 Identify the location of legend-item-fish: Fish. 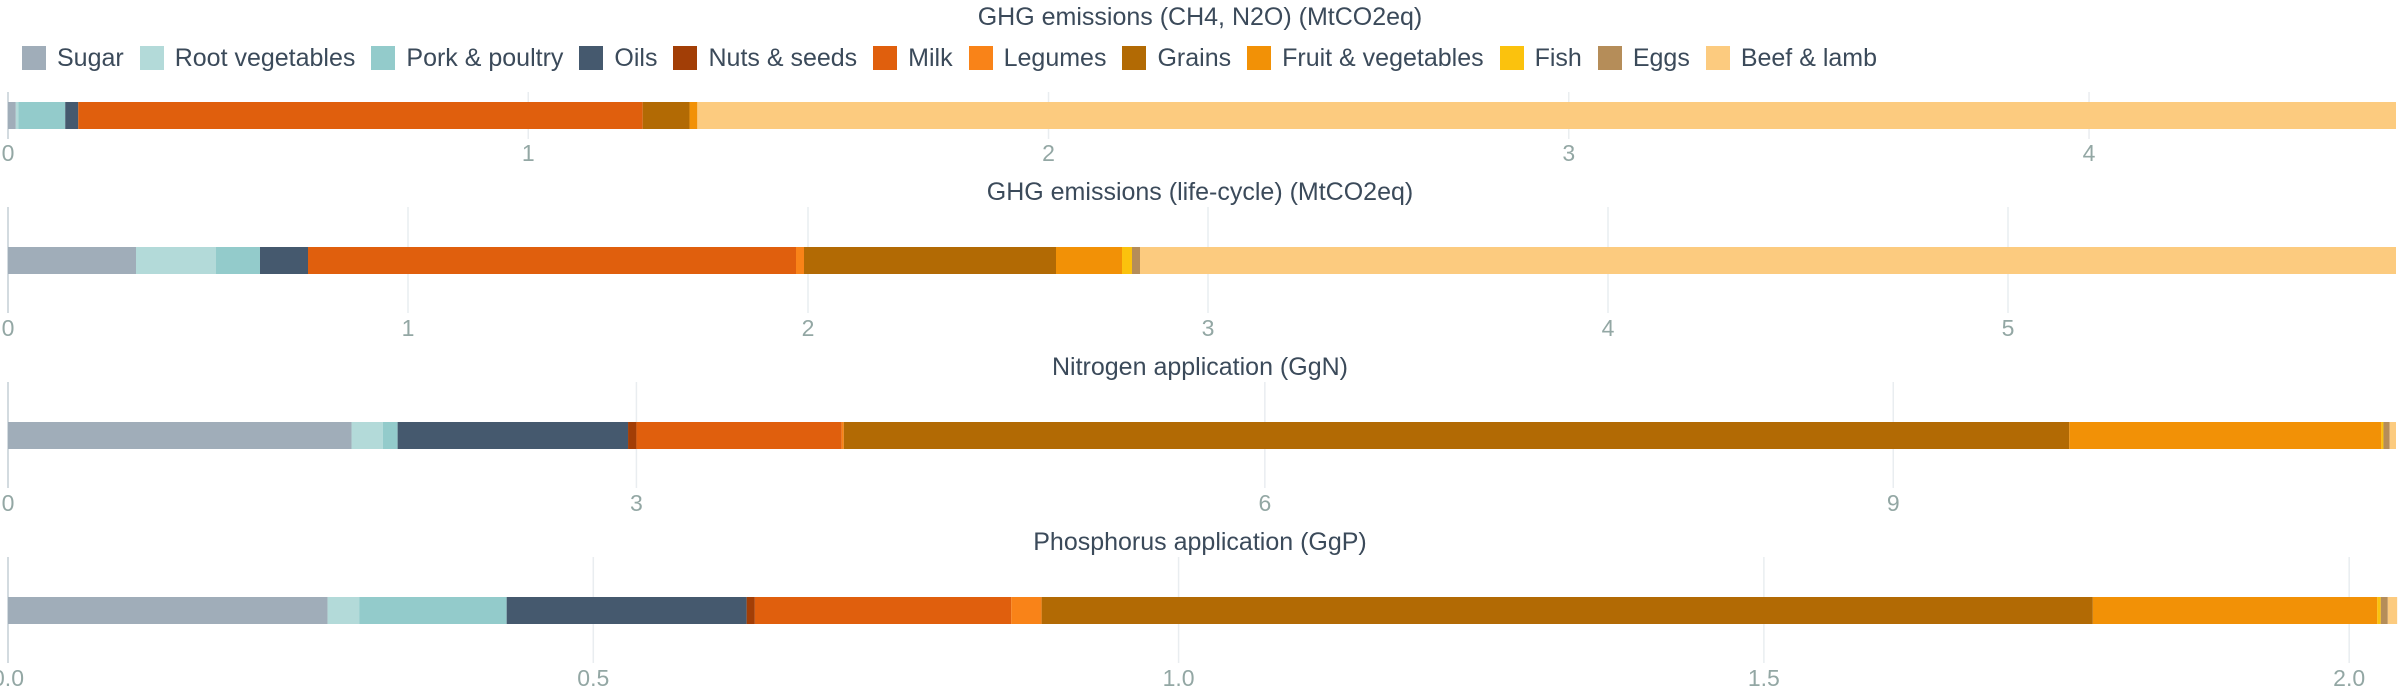
(1540, 58).